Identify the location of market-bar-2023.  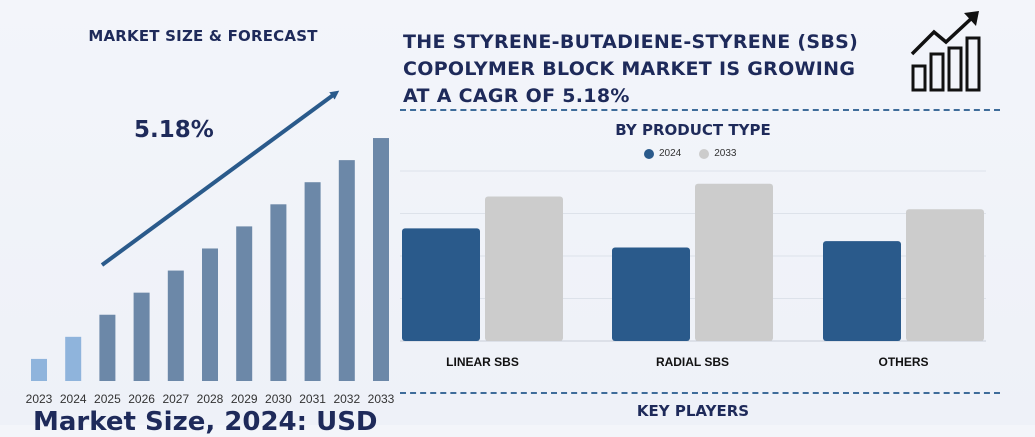
(39, 369).